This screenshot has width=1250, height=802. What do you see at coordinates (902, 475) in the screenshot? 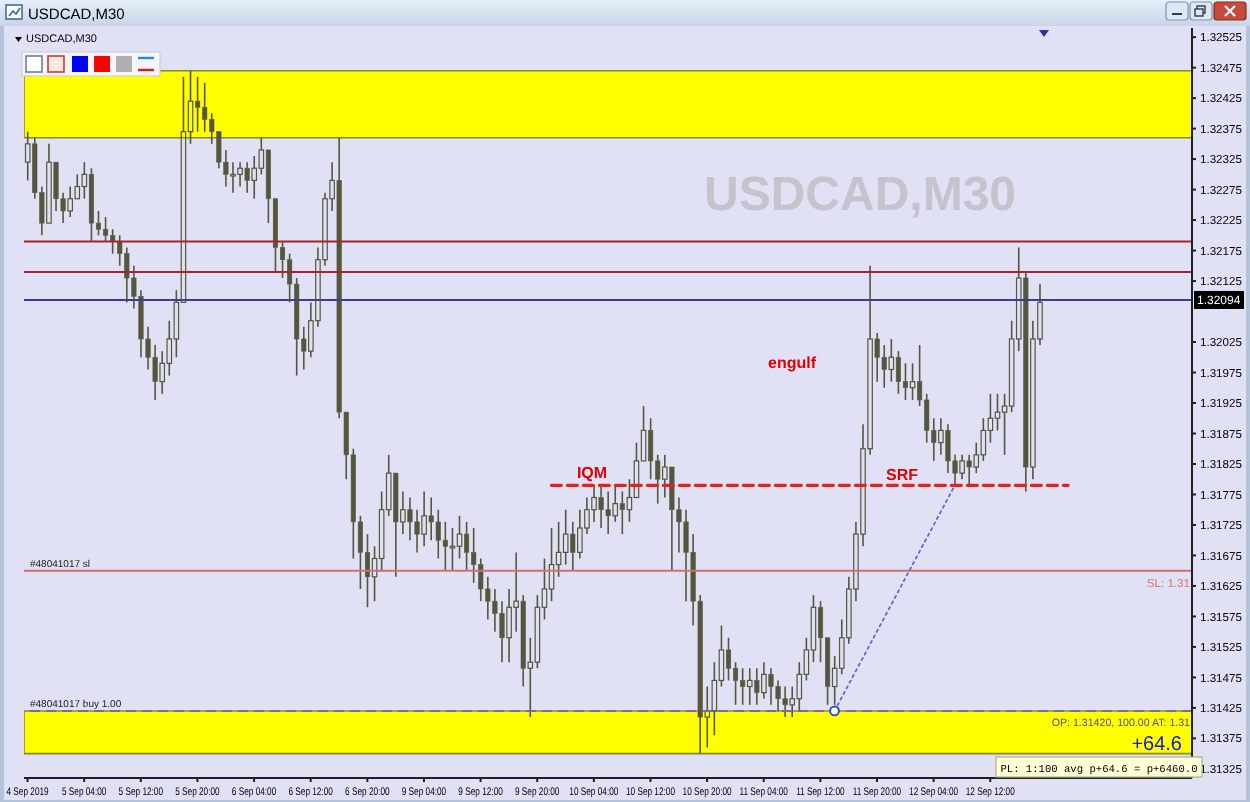
I see `annotation: SRF` at bounding box center [902, 475].